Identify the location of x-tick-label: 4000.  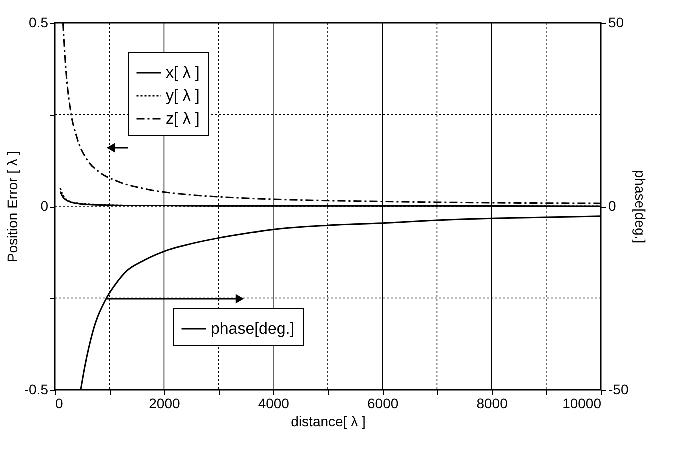
(274, 404).